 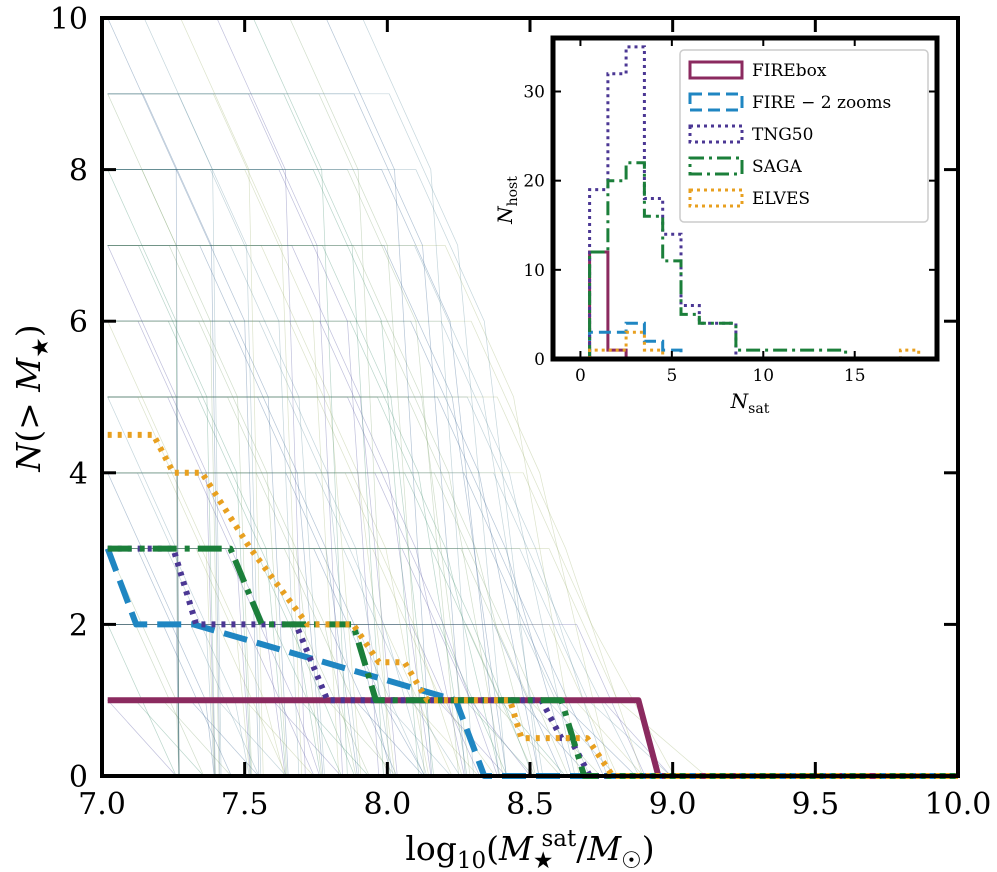 I want to click on y-tick-label: 2, so click(x=78, y=625).